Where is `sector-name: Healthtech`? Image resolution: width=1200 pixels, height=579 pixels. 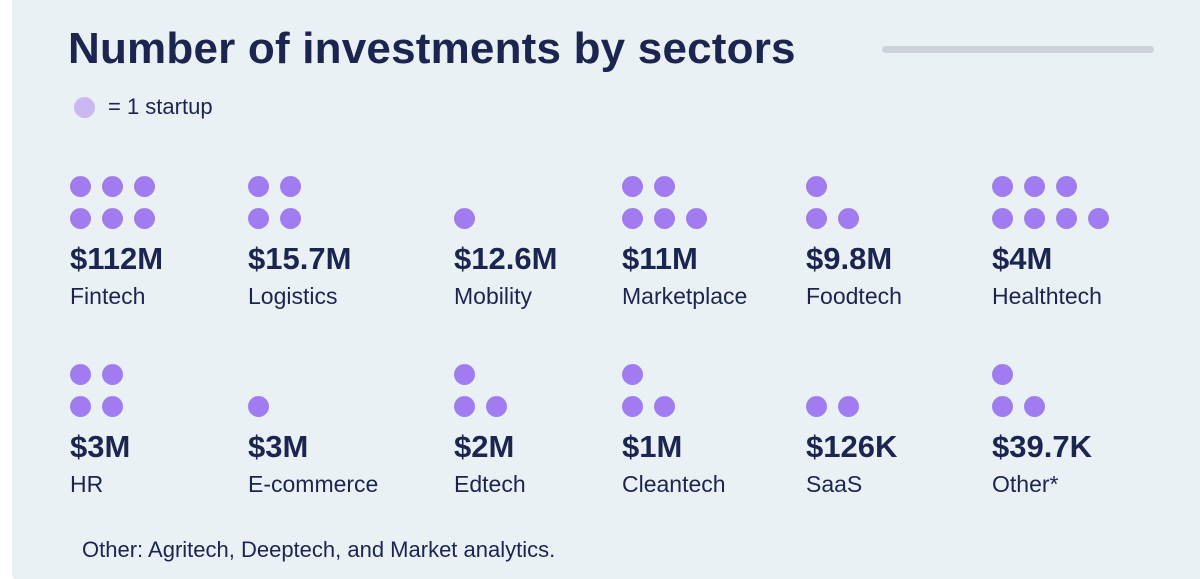 sector-name: Healthtech is located at coordinates (1047, 296).